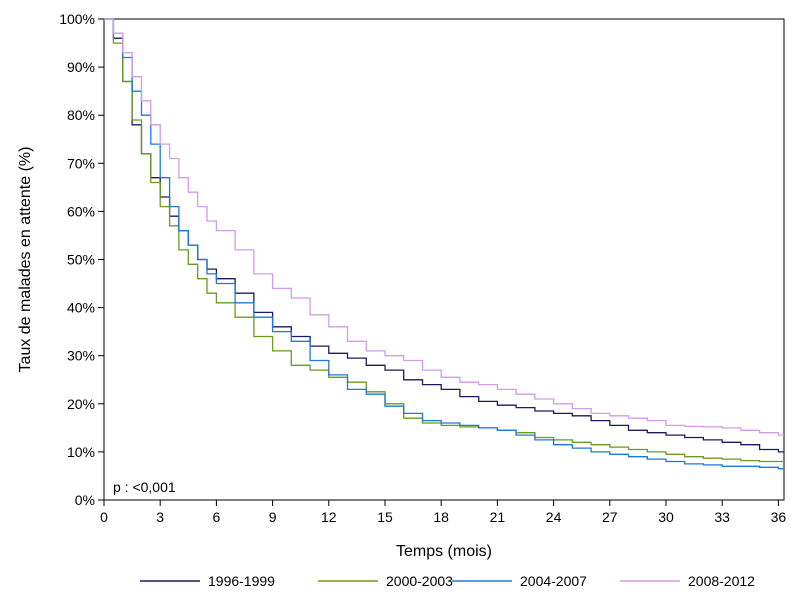 This screenshot has width=800, height=600. Describe the element at coordinates (81, 67) in the screenshot. I see `y-tick-label: 90%` at that location.